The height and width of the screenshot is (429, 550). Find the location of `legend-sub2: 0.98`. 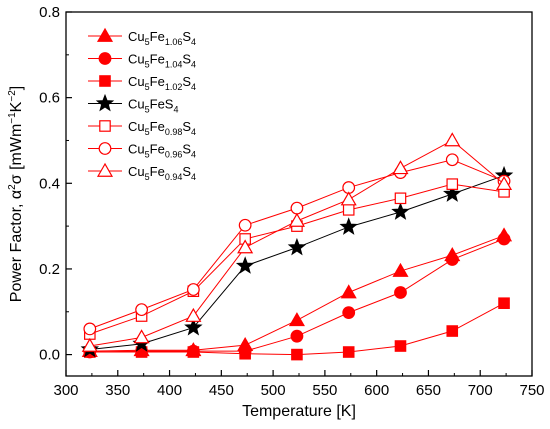

legend-sub2: 0.98 is located at coordinates (174, 132).